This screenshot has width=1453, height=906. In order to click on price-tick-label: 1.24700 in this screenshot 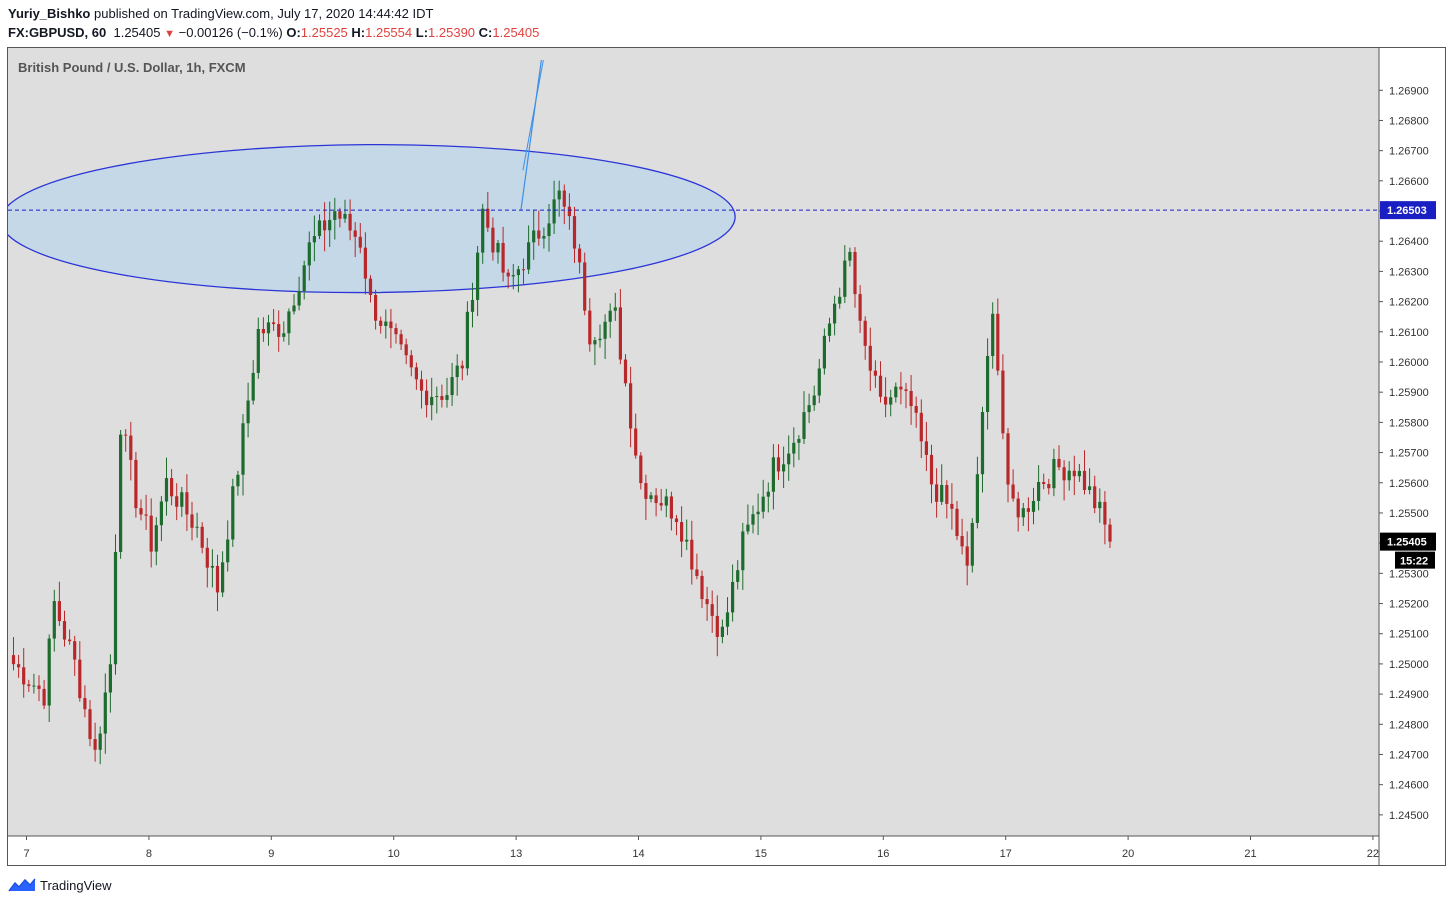, I will do `click(1409, 755)`.